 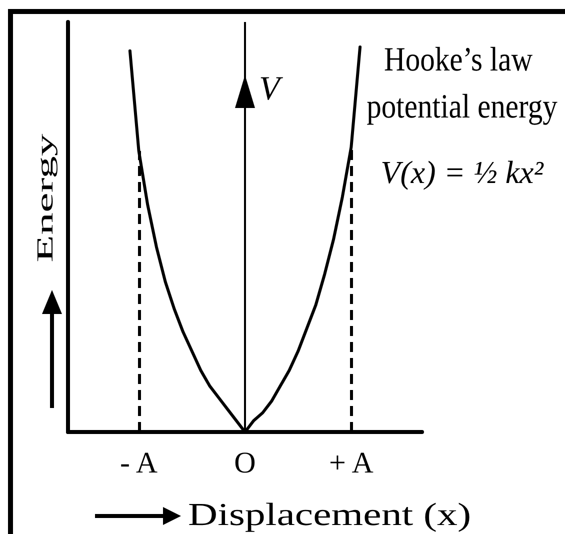 What do you see at coordinates (462, 172) in the screenshot?
I see `annotation: V(x) = ½ kx²` at bounding box center [462, 172].